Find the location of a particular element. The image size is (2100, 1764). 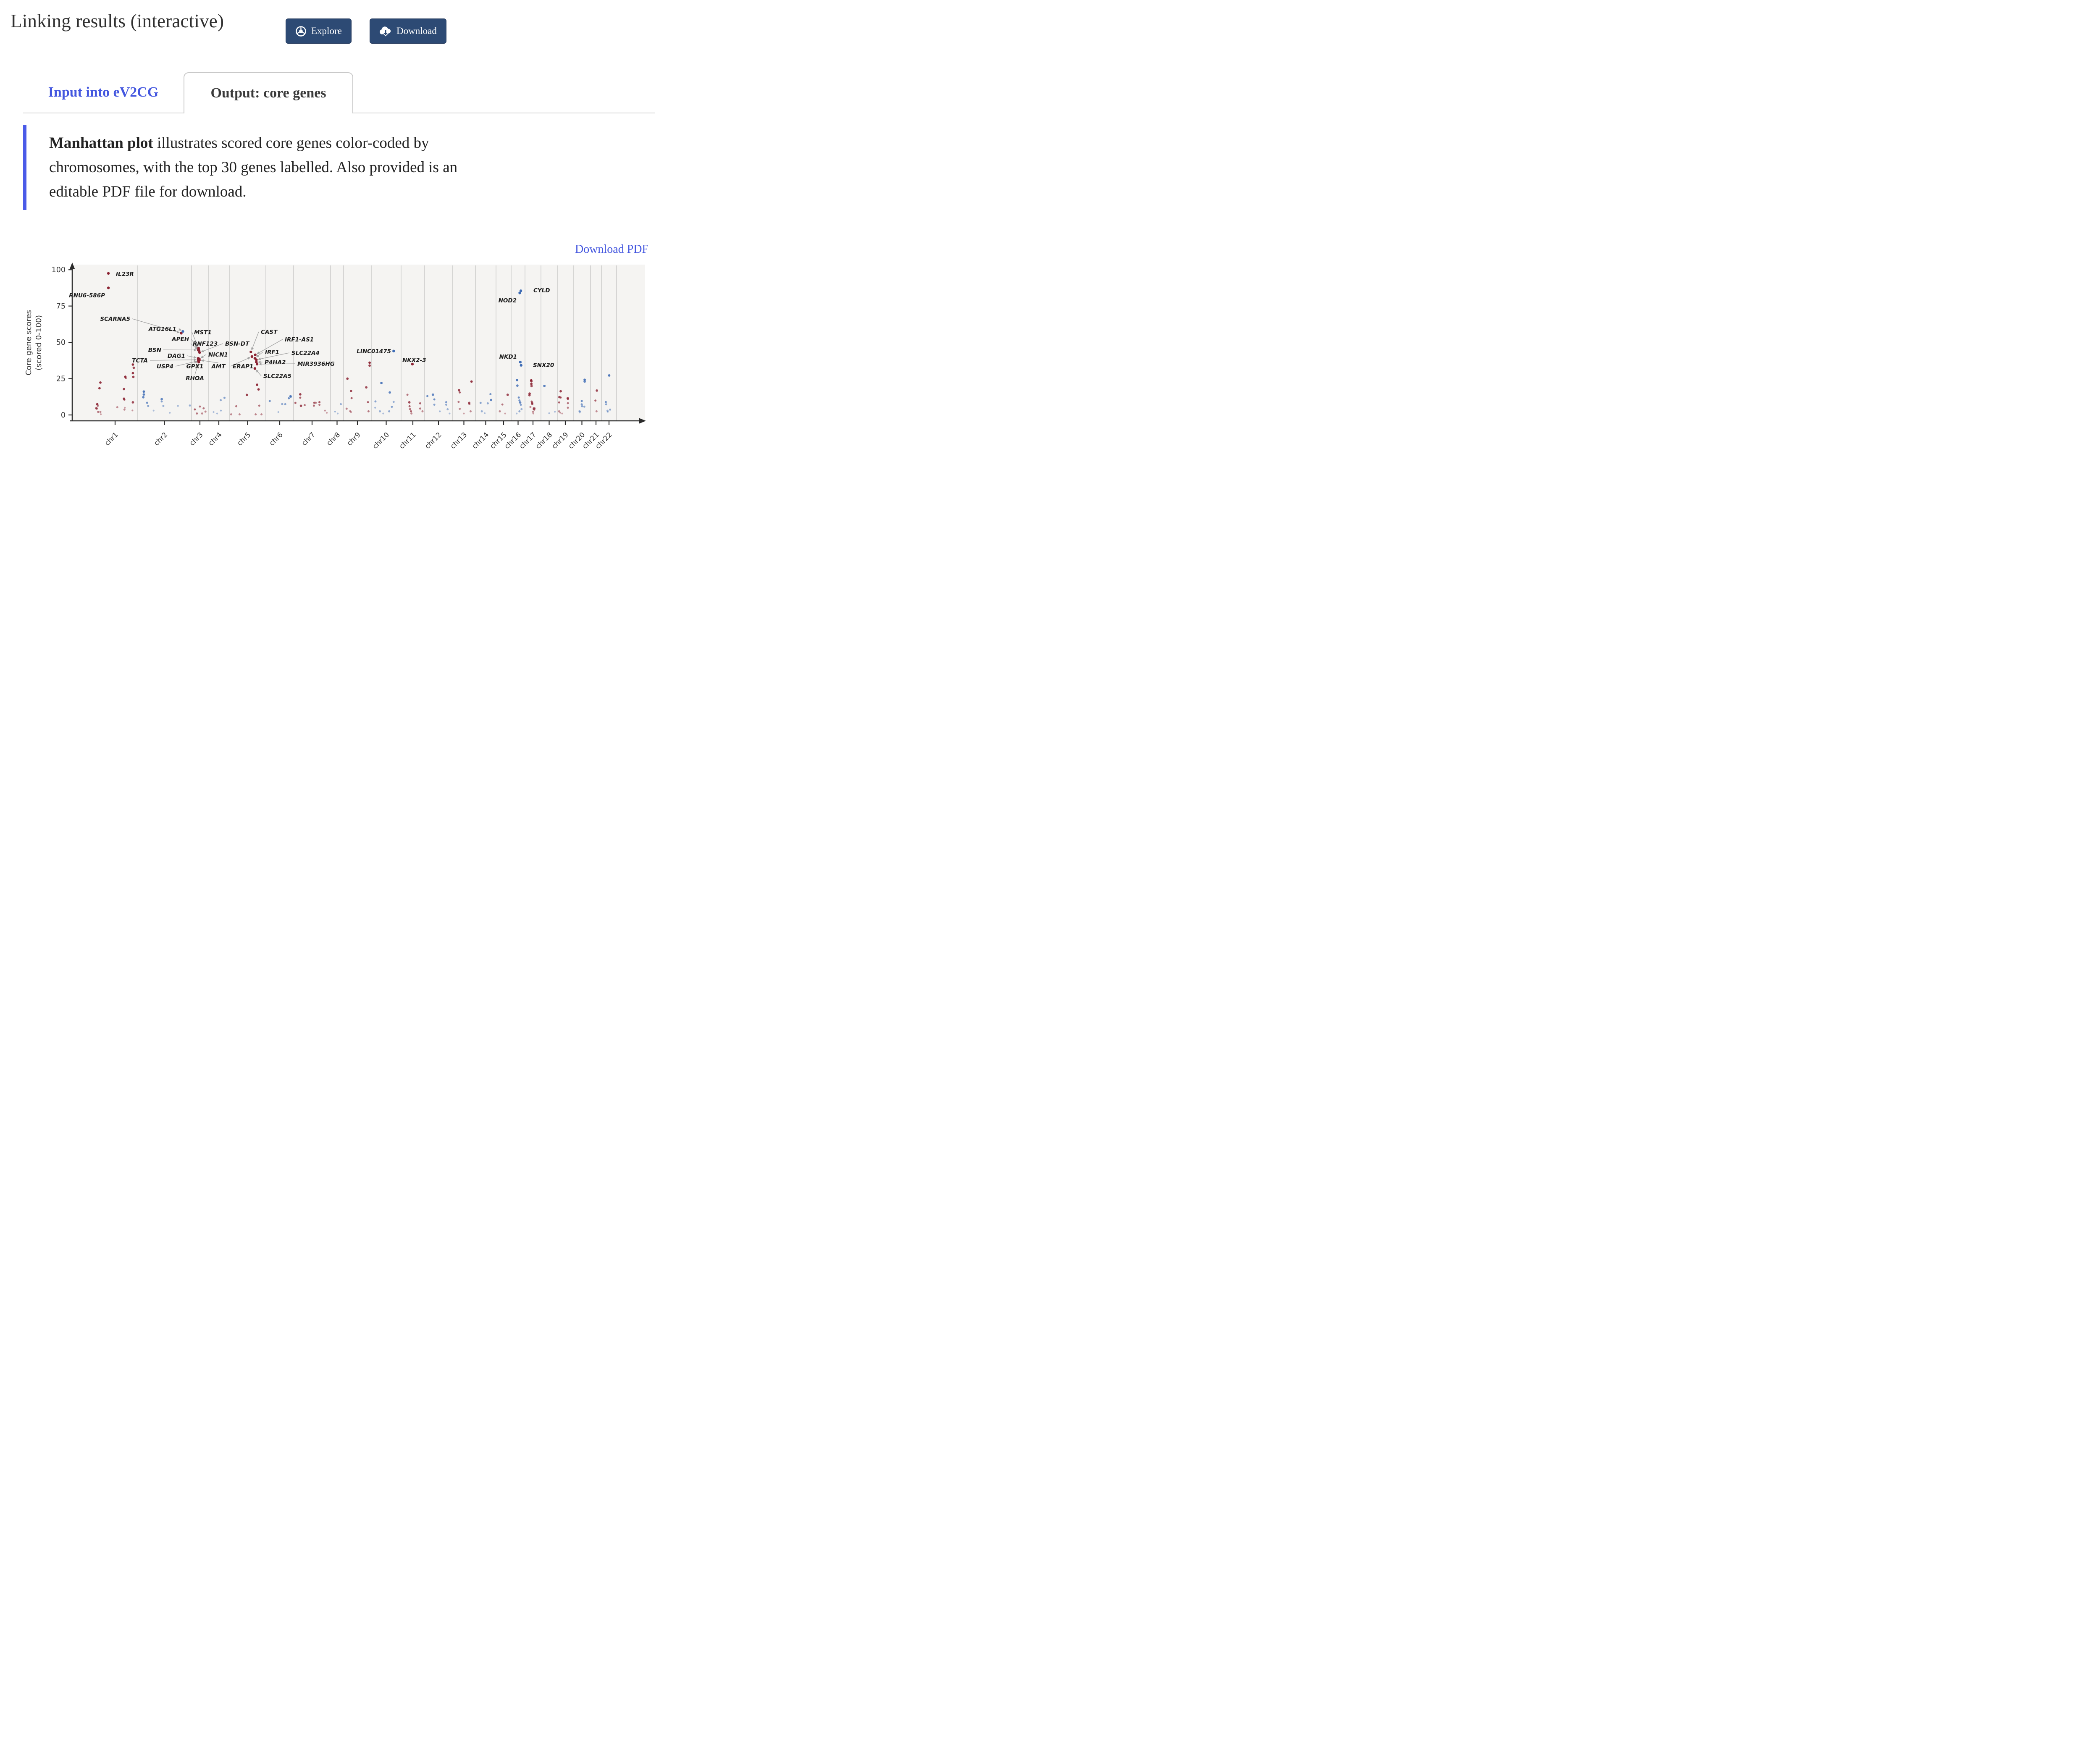

y-tick-label: 0 is located at coordinates (63, 415).